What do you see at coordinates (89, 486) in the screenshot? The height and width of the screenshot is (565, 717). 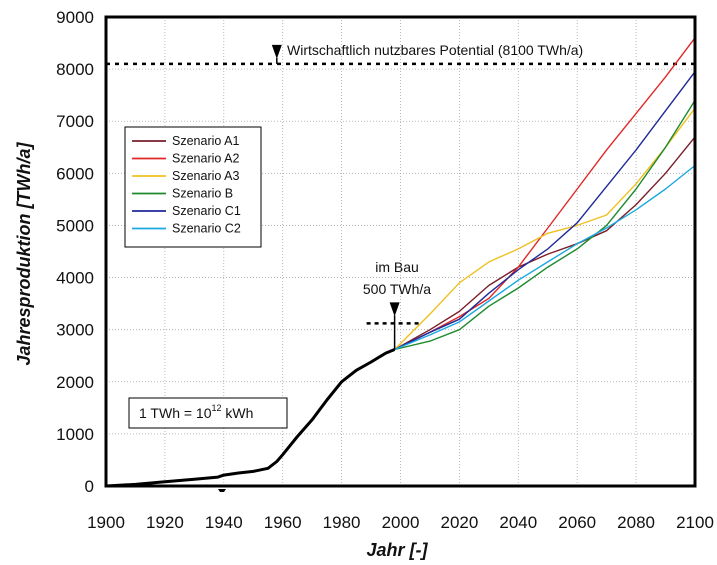 I see `y-tick-label: 0` at bounding box center [89, 486].